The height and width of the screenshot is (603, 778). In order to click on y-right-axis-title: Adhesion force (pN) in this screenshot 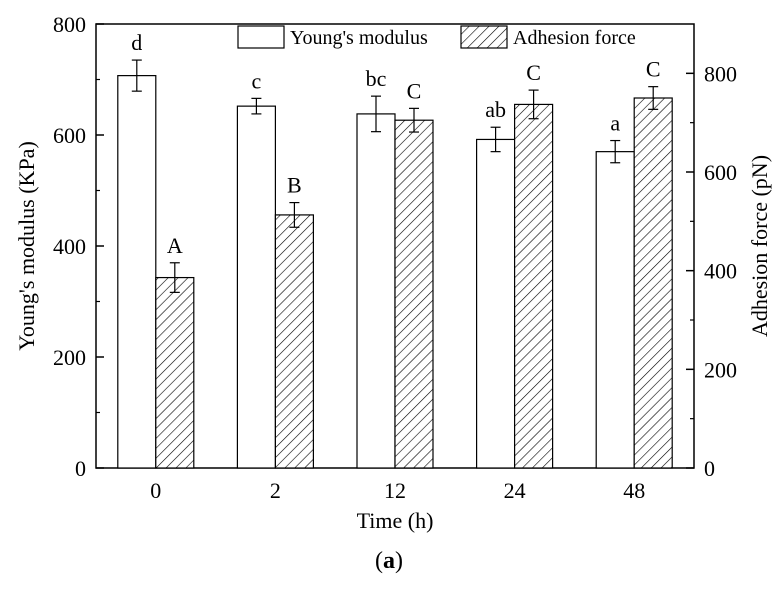, I will do `click(759, 246)`.